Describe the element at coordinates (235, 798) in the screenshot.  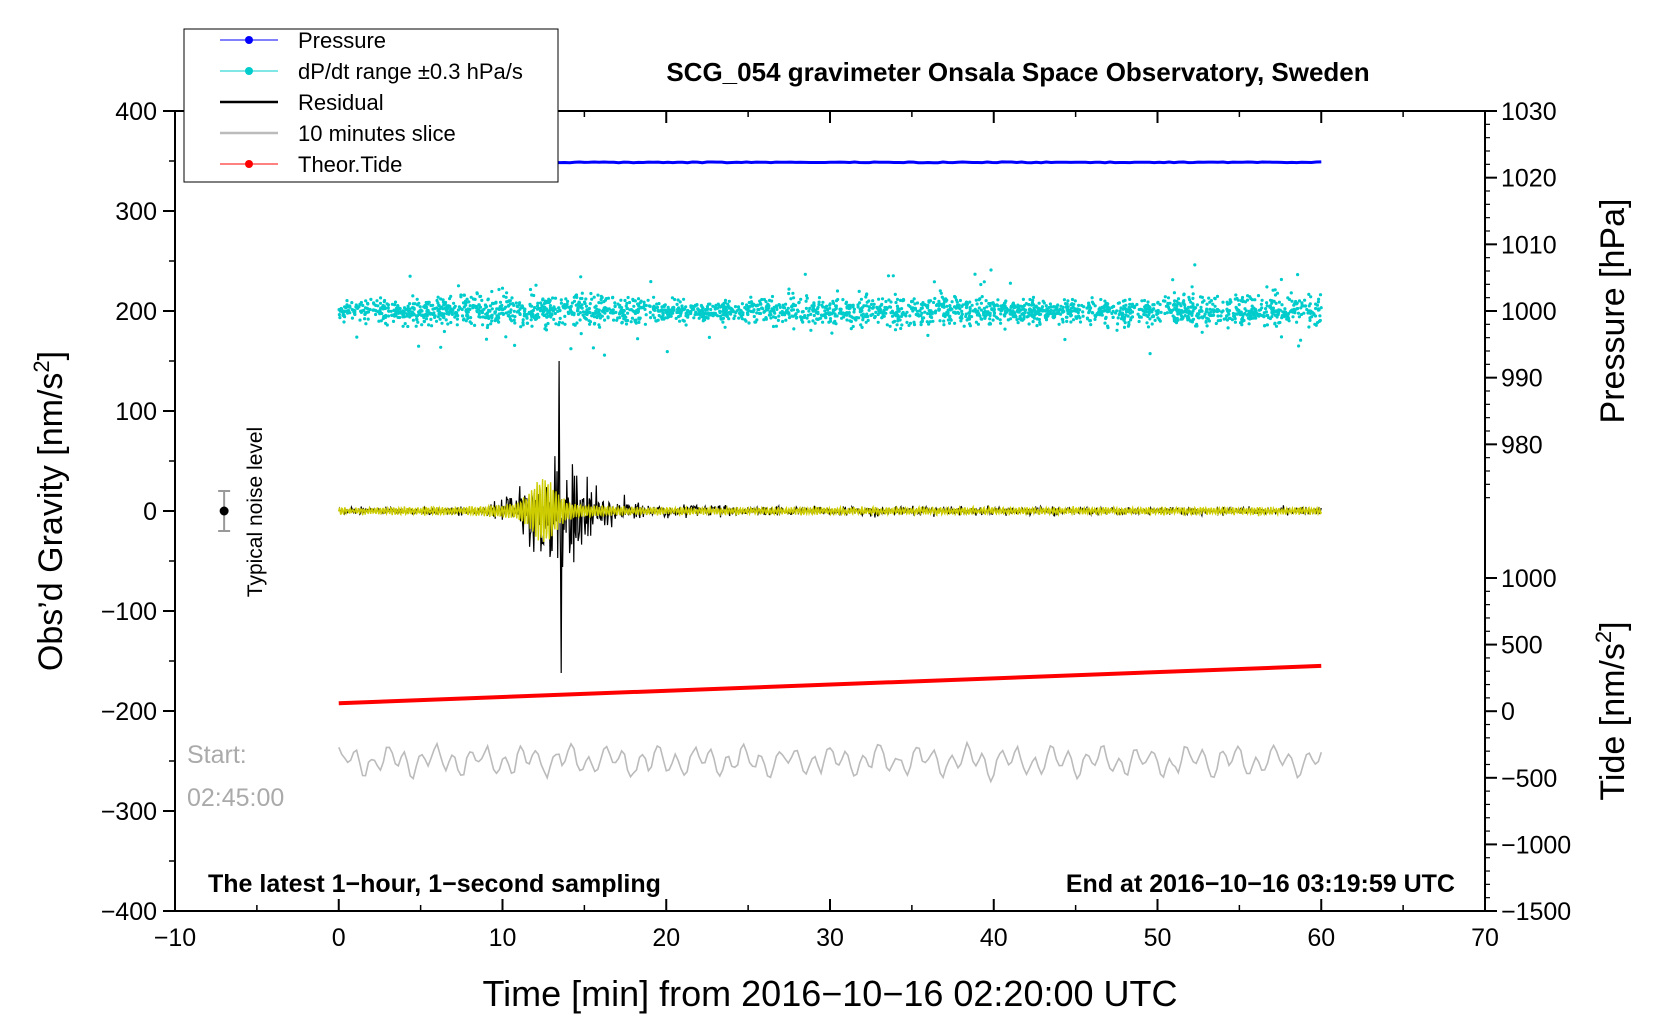
I see `start-time: 02:45:00` at that location.